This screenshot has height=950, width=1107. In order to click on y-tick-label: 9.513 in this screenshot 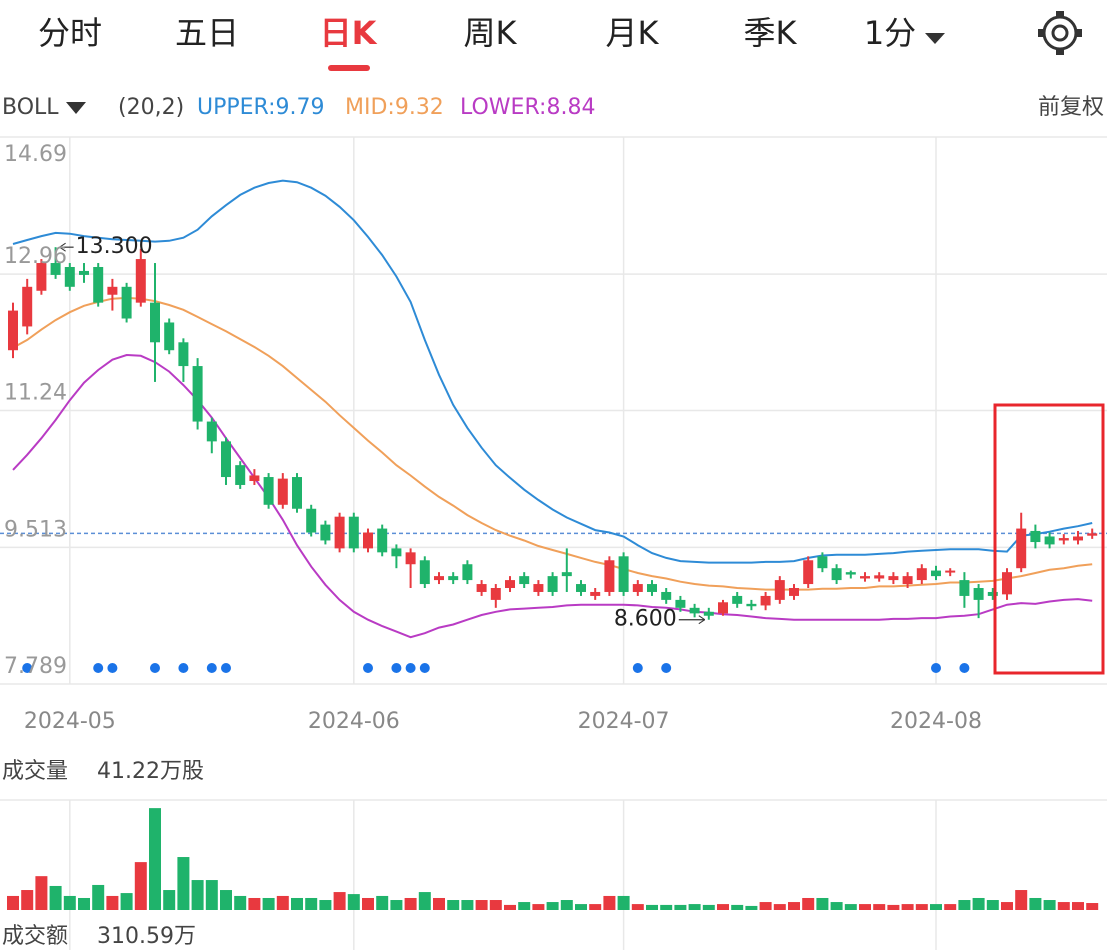, I will do `click(35, 529)`.